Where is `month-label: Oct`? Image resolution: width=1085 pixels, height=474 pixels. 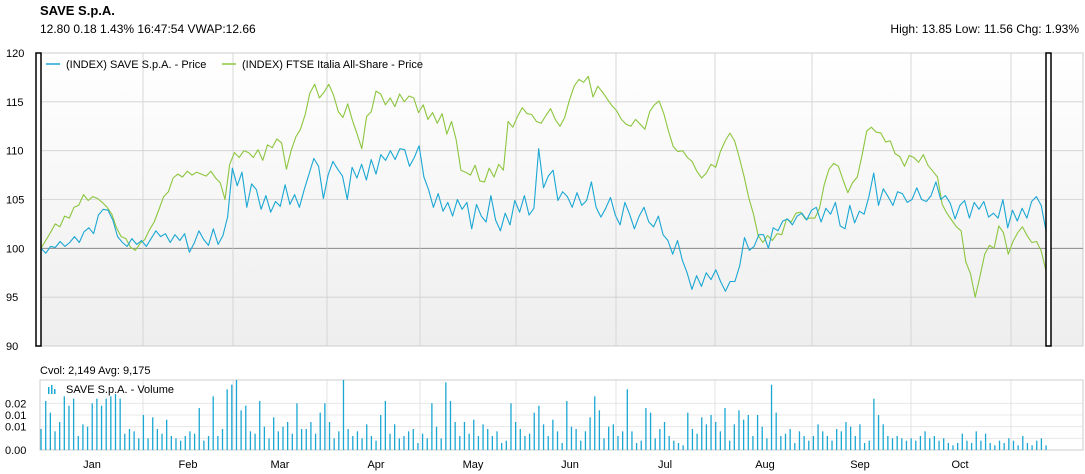
month-label: Oct is located at coordinates (959, 465).